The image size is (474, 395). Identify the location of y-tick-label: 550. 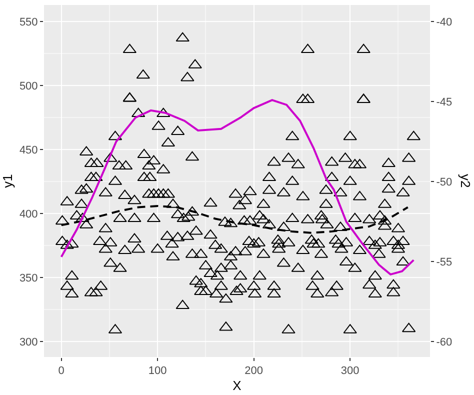
(28, 22).